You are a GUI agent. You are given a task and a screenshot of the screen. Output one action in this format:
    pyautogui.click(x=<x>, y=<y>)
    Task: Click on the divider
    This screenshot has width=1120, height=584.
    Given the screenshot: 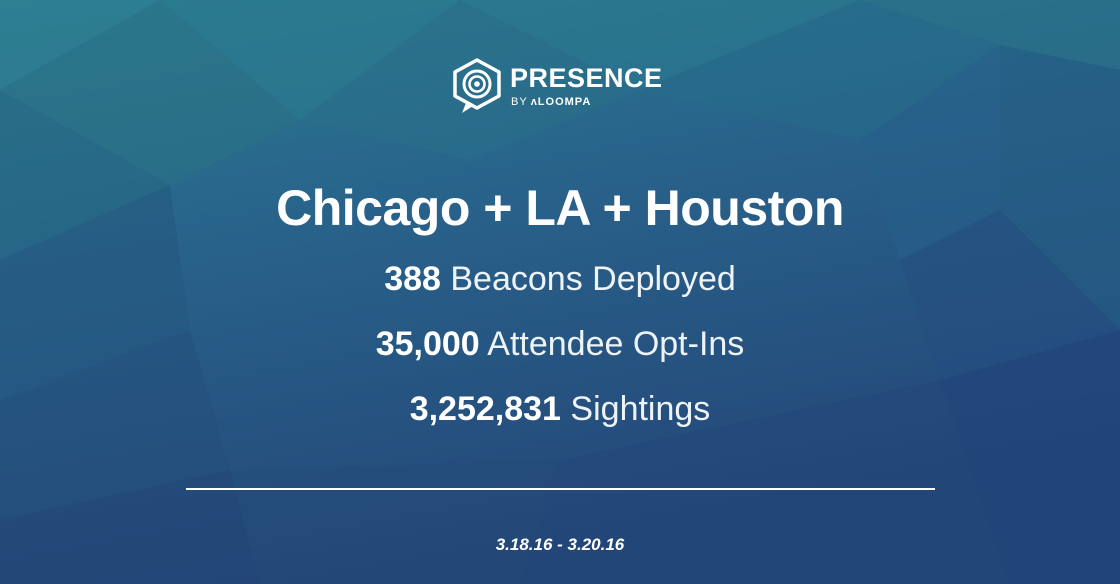 What is the action you would take?
    pyautogui.click(x=560, y=489)
    